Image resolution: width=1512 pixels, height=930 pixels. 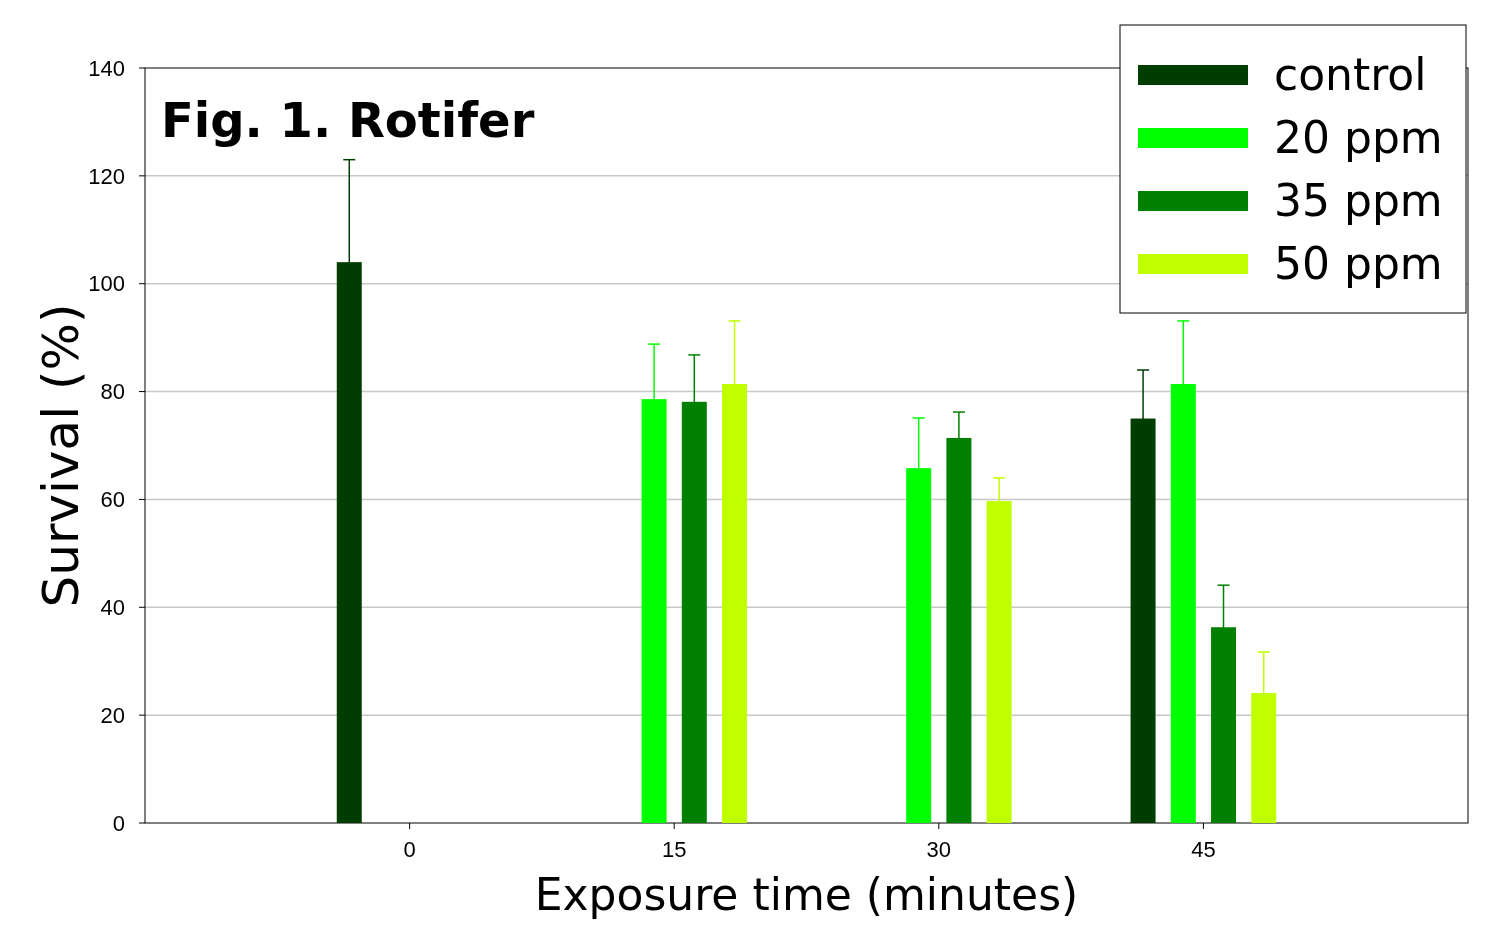 I want to click on legend-label: 50 ppm, so click(x=1358, y=264).